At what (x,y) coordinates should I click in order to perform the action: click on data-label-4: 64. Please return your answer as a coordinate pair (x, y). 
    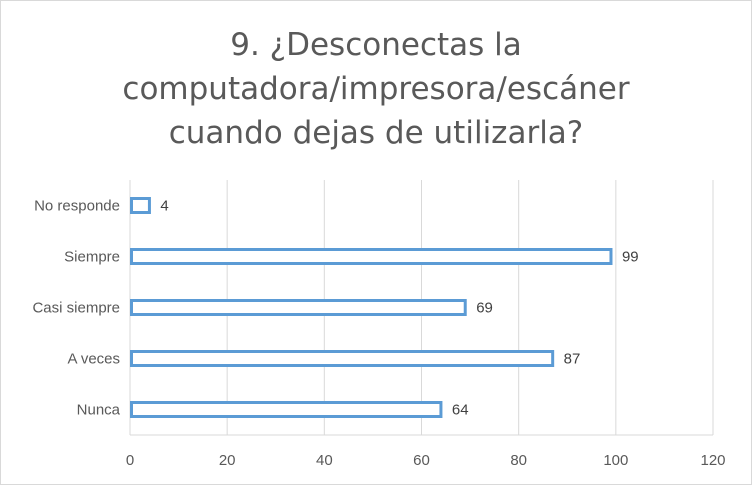
    Looking at the image, I should click on (460, 410).